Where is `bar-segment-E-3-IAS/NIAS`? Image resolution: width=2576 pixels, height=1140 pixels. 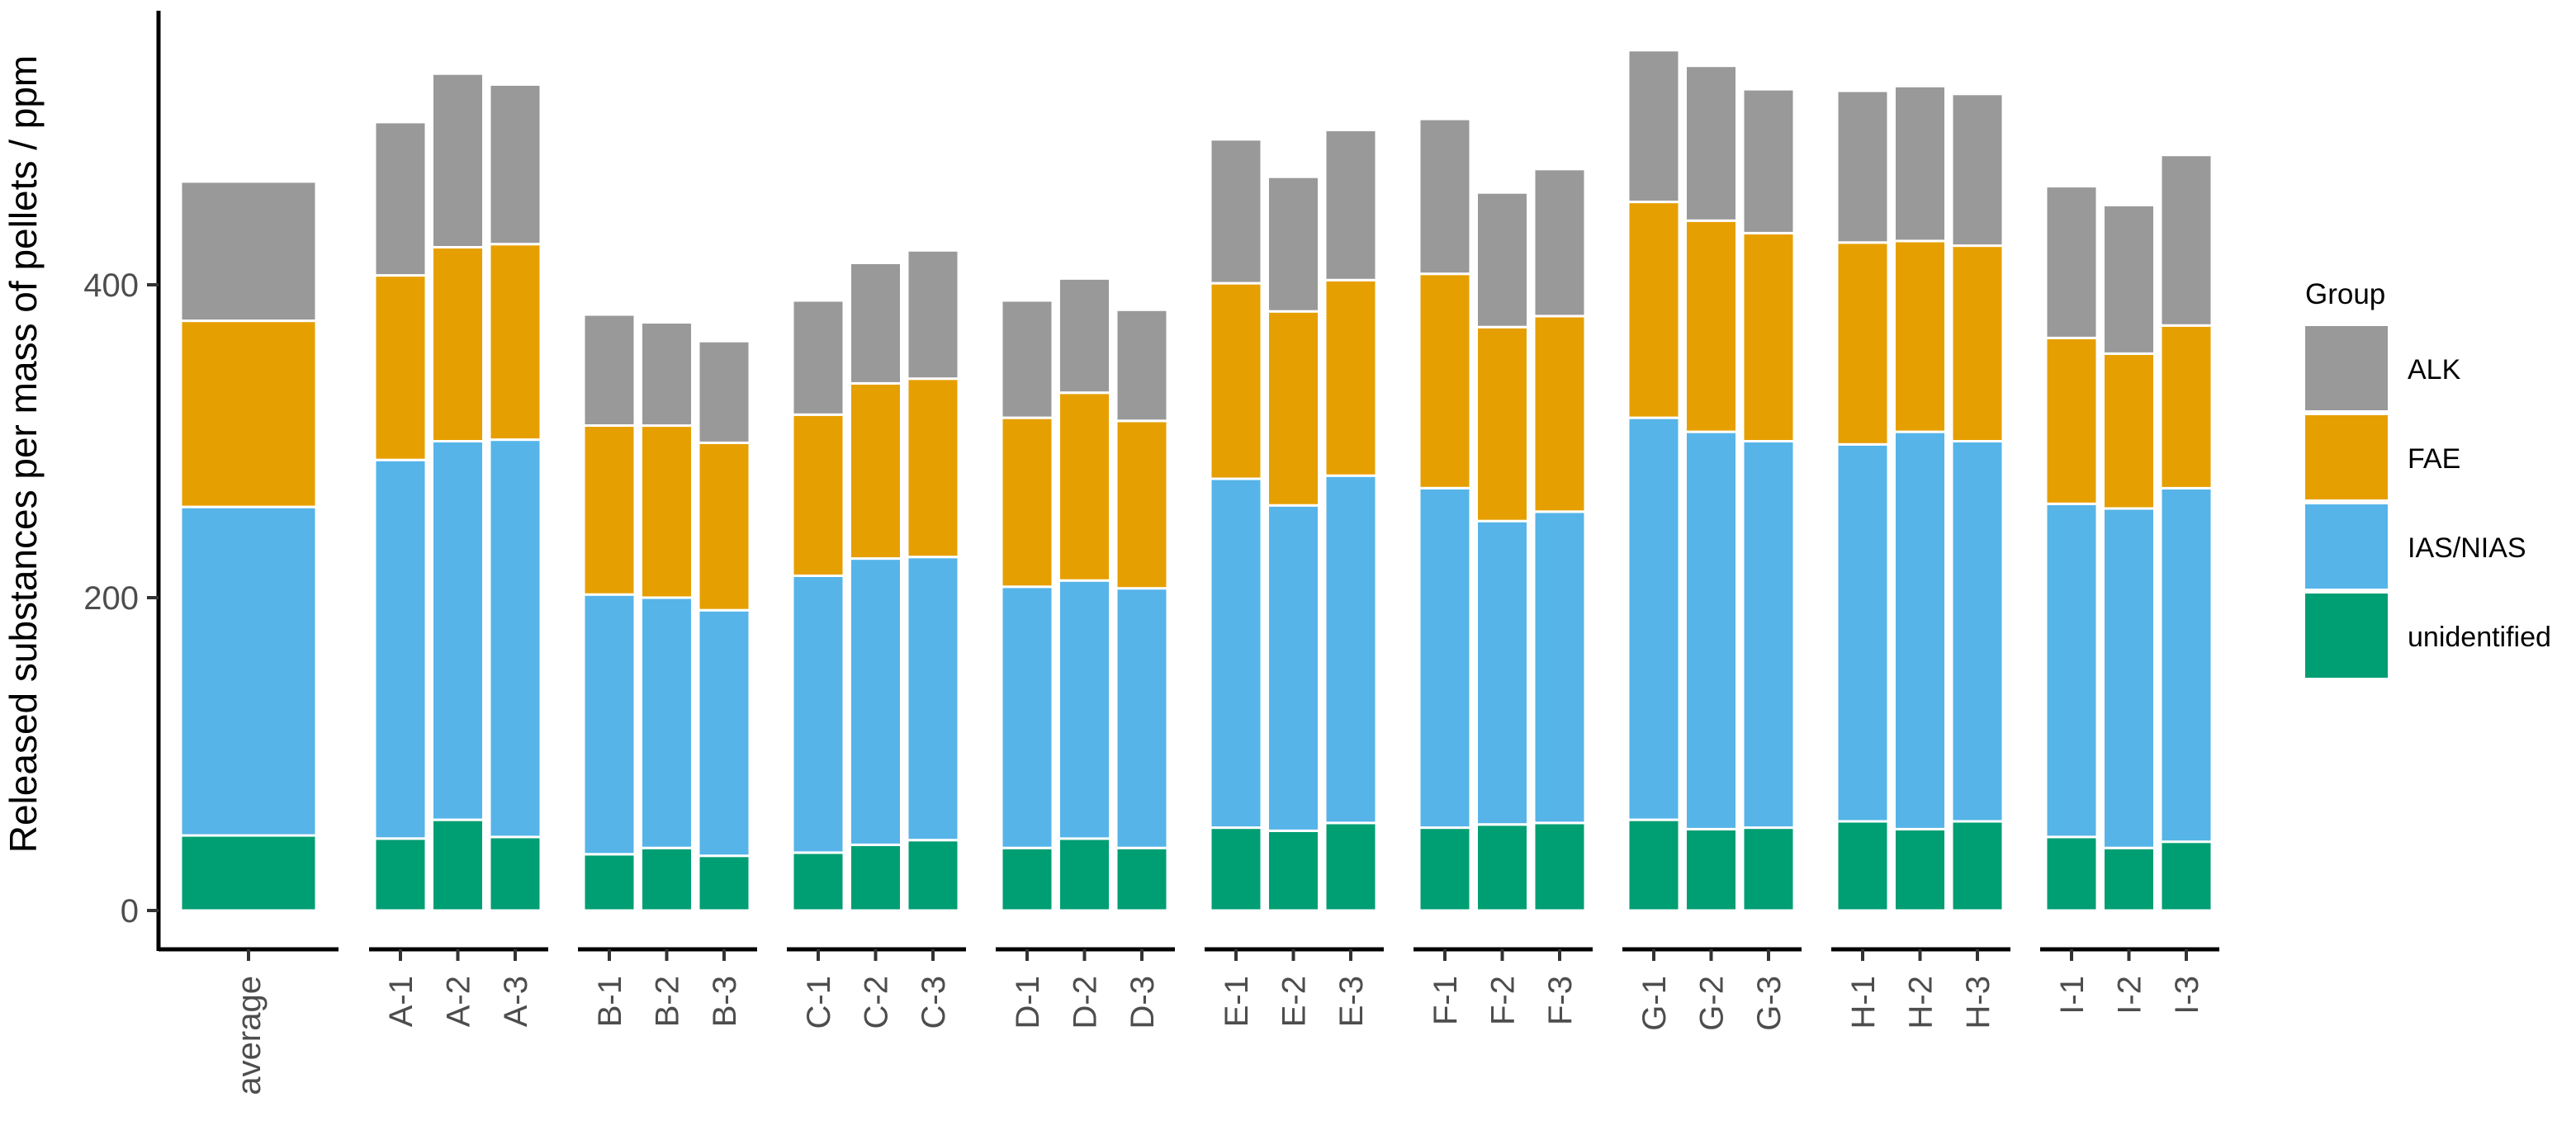
bar-segment-E-3-IAS/NIAS is located at coordinates (1351, 650).